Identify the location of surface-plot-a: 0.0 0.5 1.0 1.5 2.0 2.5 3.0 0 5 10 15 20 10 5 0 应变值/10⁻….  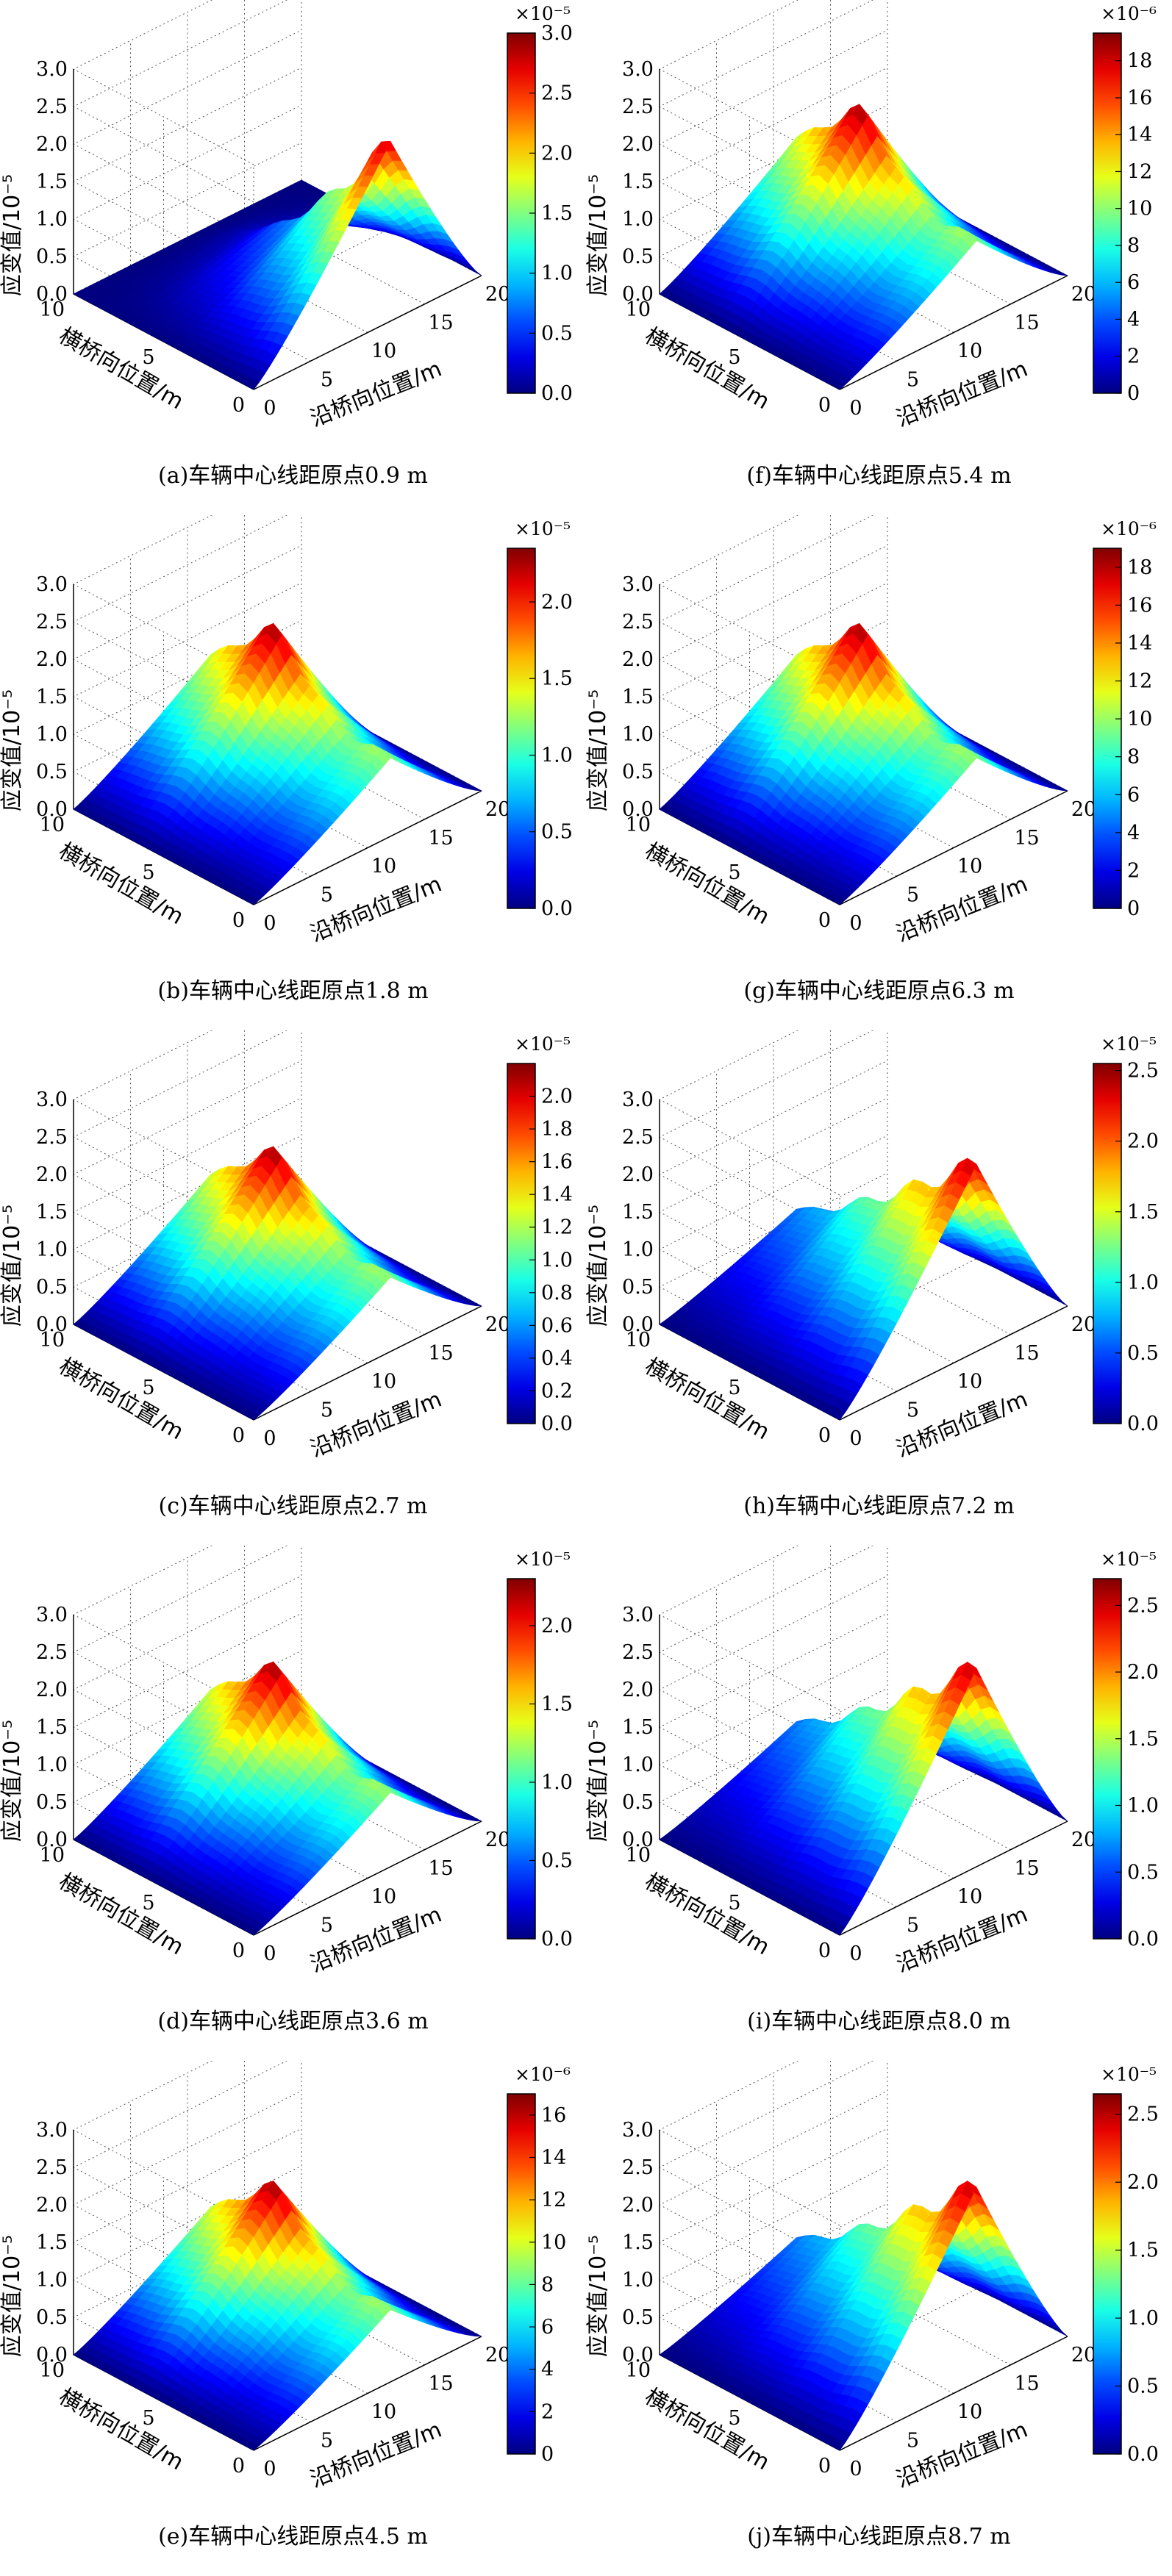
(286, 216).